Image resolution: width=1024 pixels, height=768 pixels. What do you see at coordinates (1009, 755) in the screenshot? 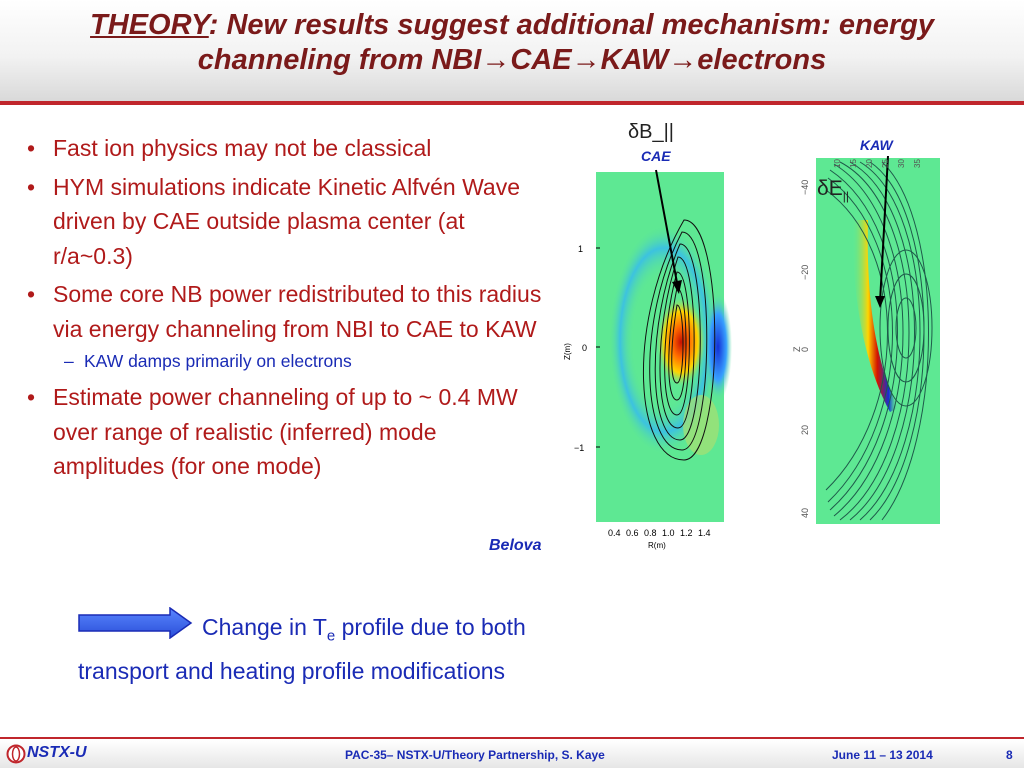
I see `page-number: 8` at bounding box center [1009, 755].